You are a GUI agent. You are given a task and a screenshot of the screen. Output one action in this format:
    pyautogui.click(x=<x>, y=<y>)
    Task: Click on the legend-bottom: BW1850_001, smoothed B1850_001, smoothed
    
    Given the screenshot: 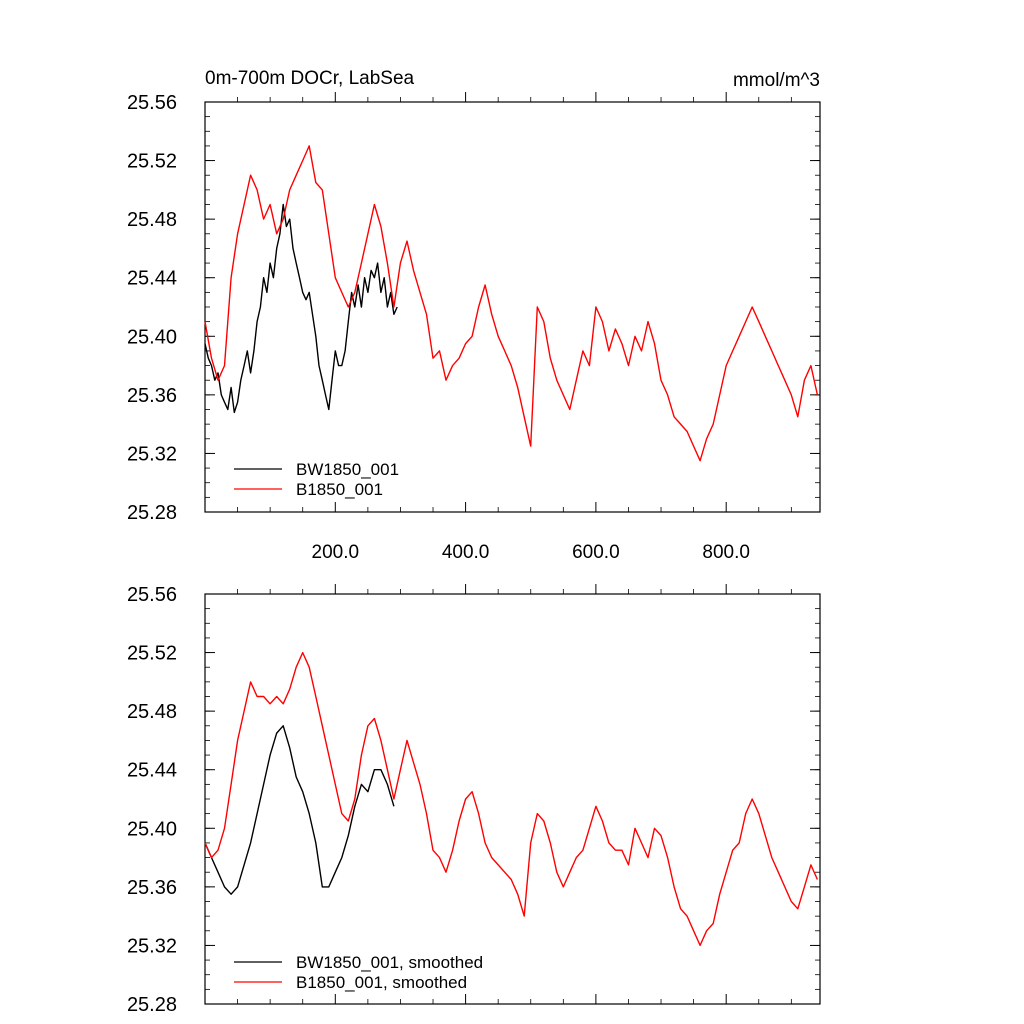 What is the action you would take?
    pyautogui.click(x=358, y=972)
    